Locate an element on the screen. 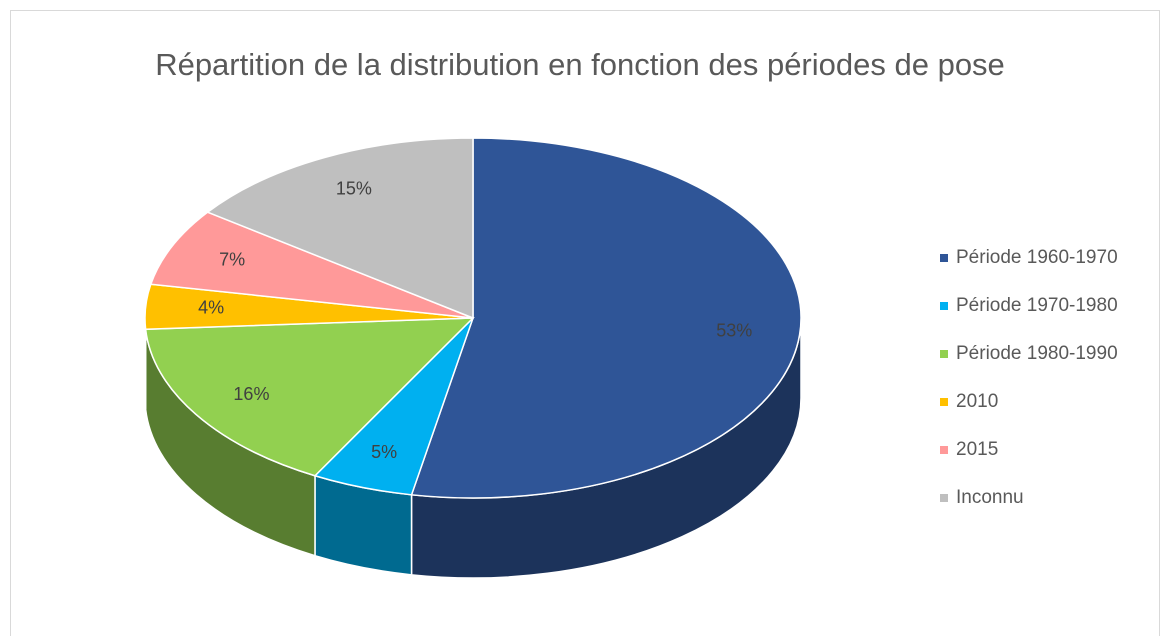 The image size is (1167, 636). legend-label: 2015 is located at coordinates (977, 449).